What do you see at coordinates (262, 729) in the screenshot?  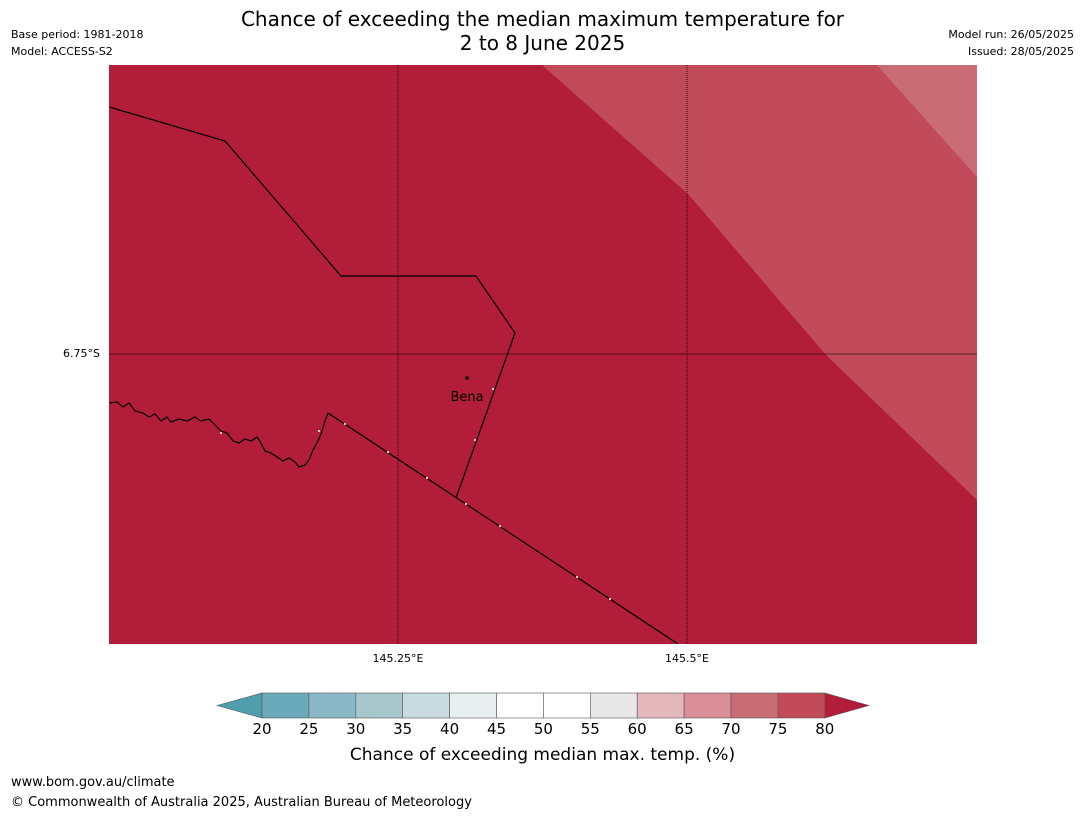 I see `colorbar-tick-label: 20` at bounding box center [262, 729].